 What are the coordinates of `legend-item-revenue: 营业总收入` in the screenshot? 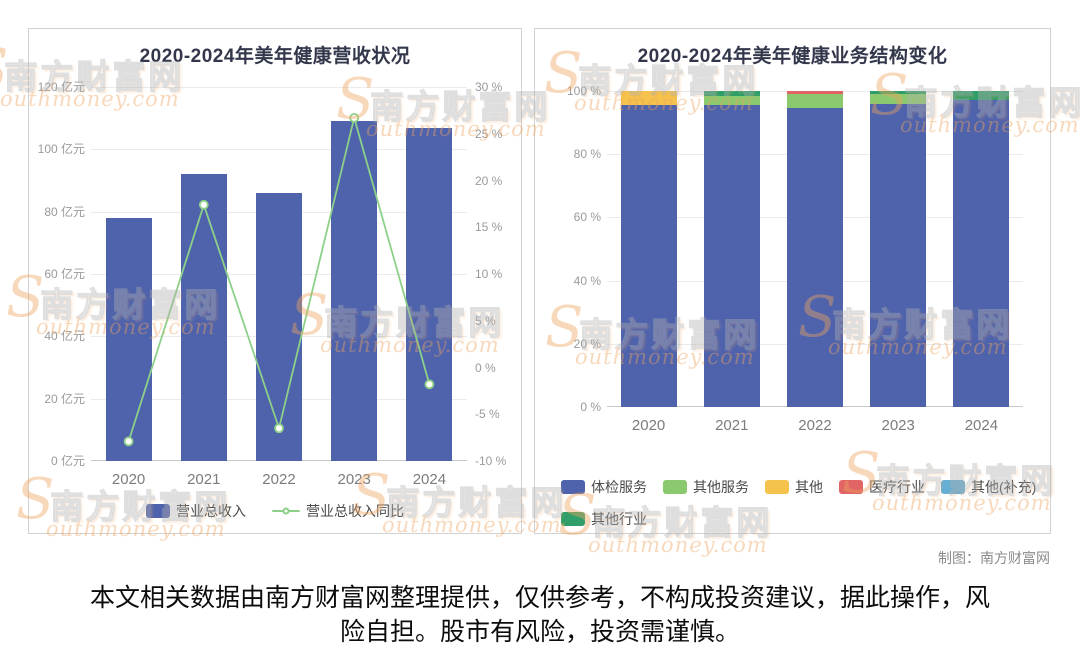 It's located at (196, 511).